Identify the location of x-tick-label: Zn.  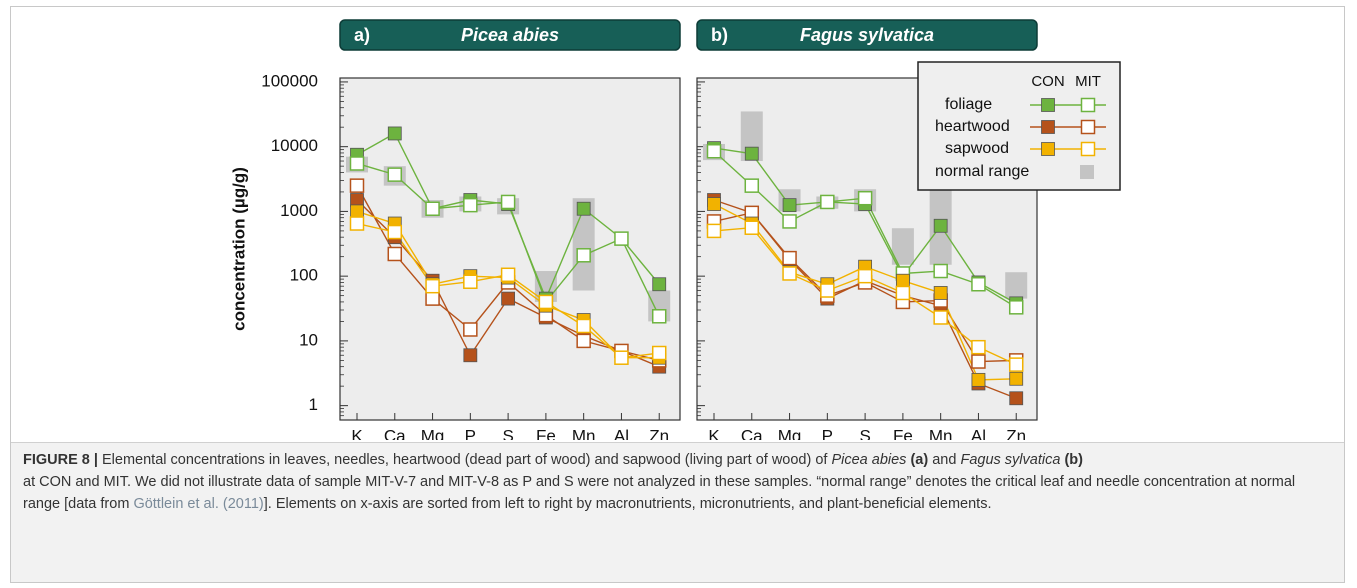
(1016, 433).